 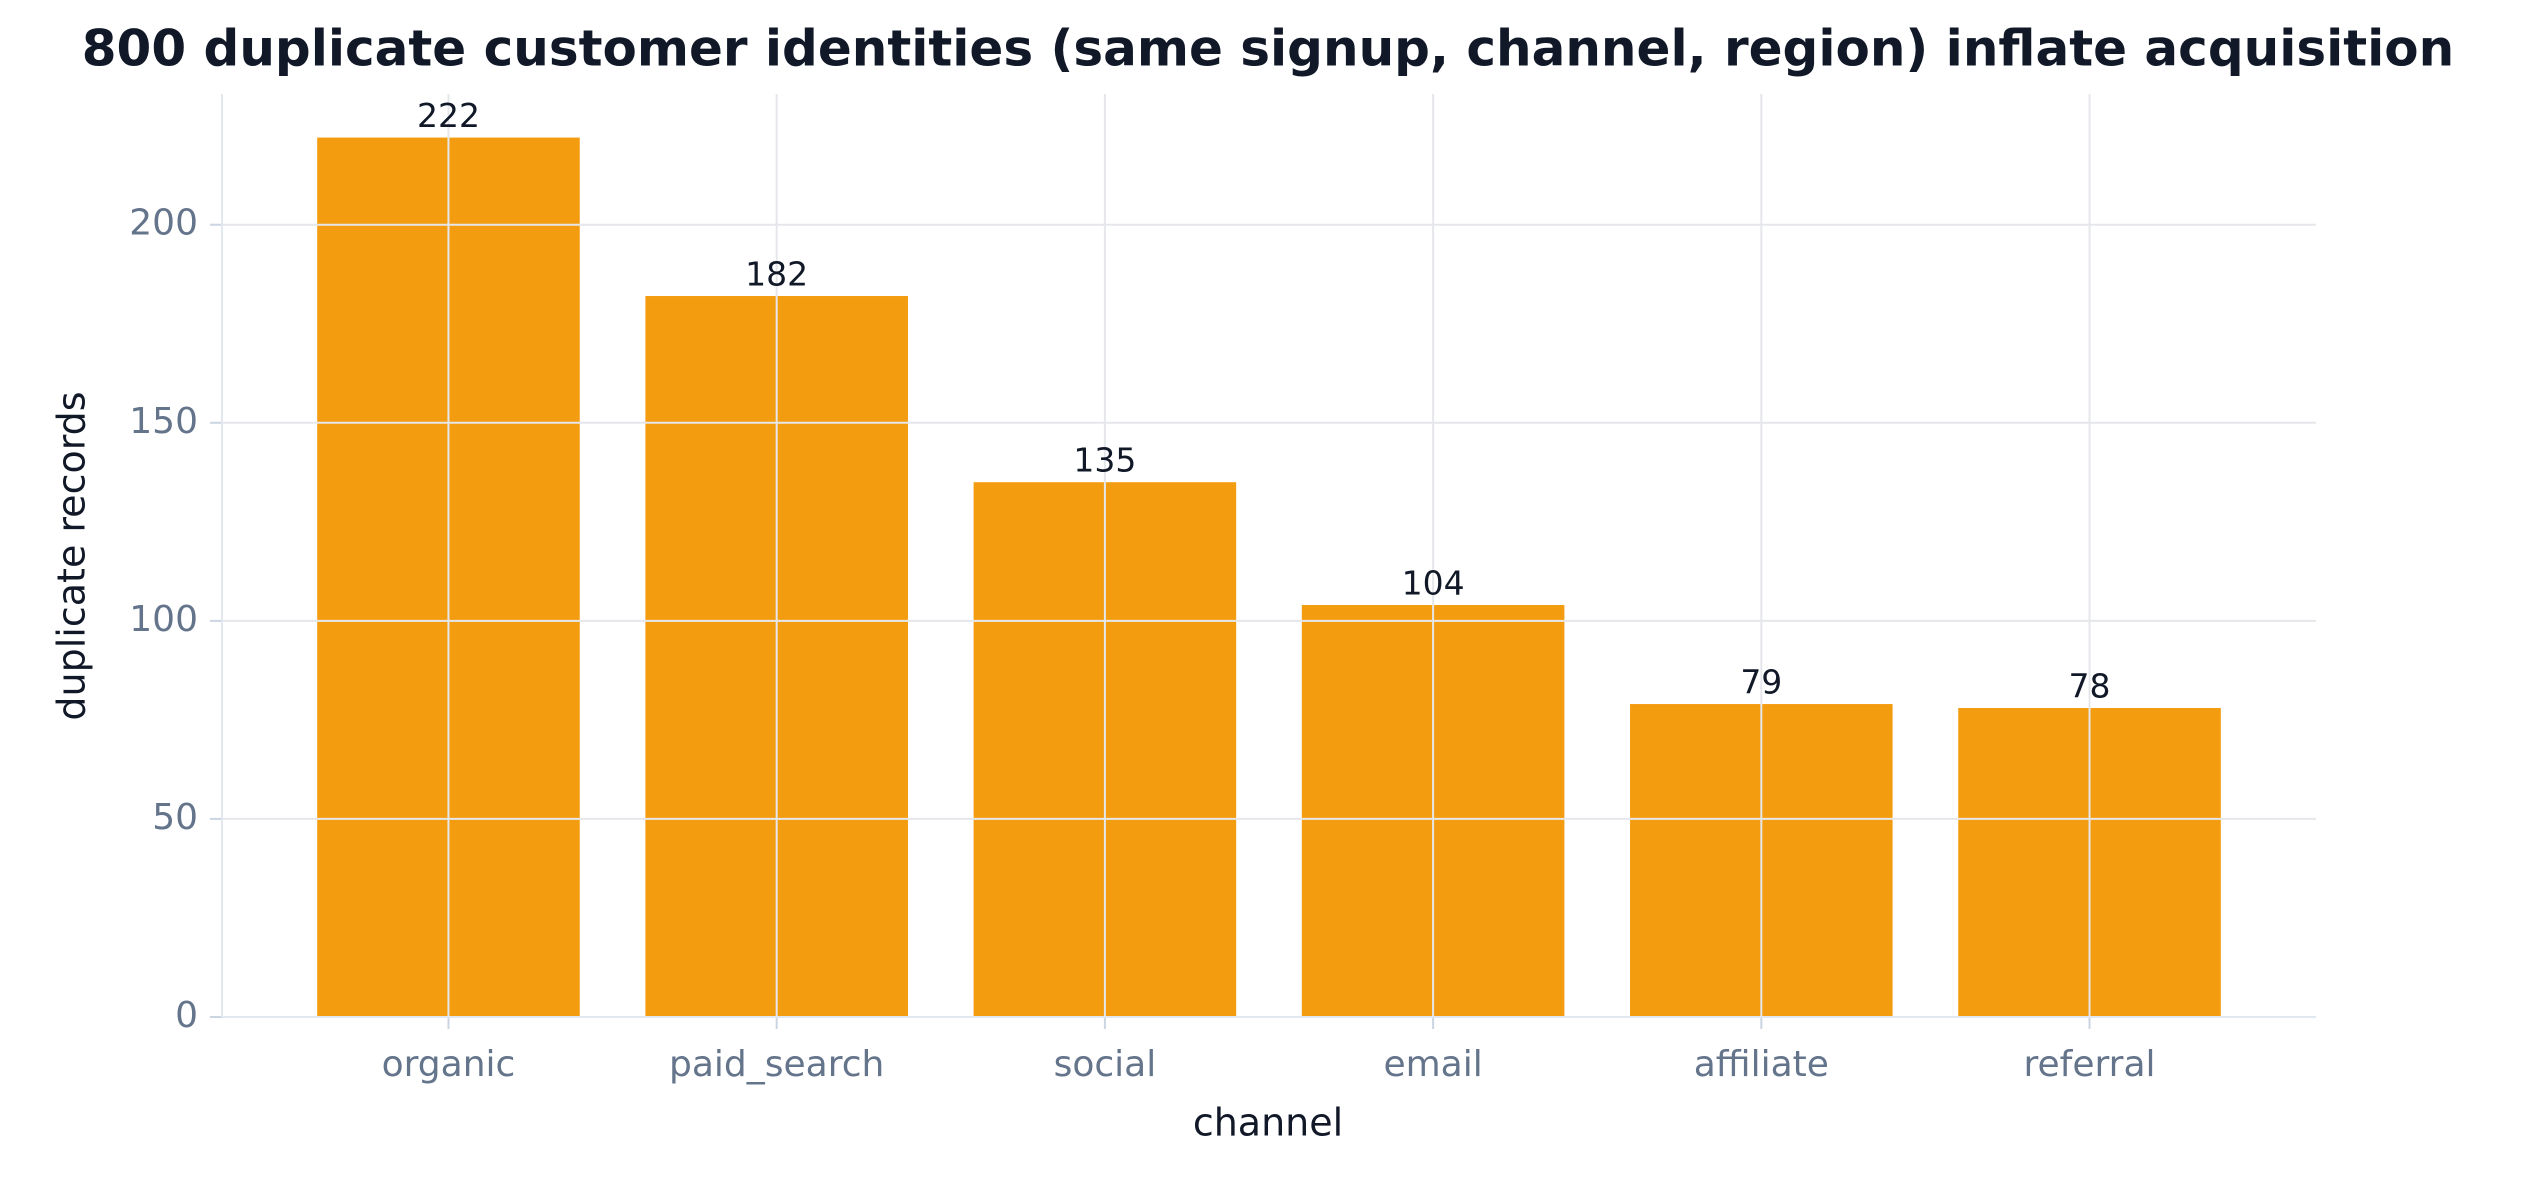 What do you see at coordinates (2090, 686) in the screenshot?
I see `data-label: 78` at bounding box center [2090, 686].